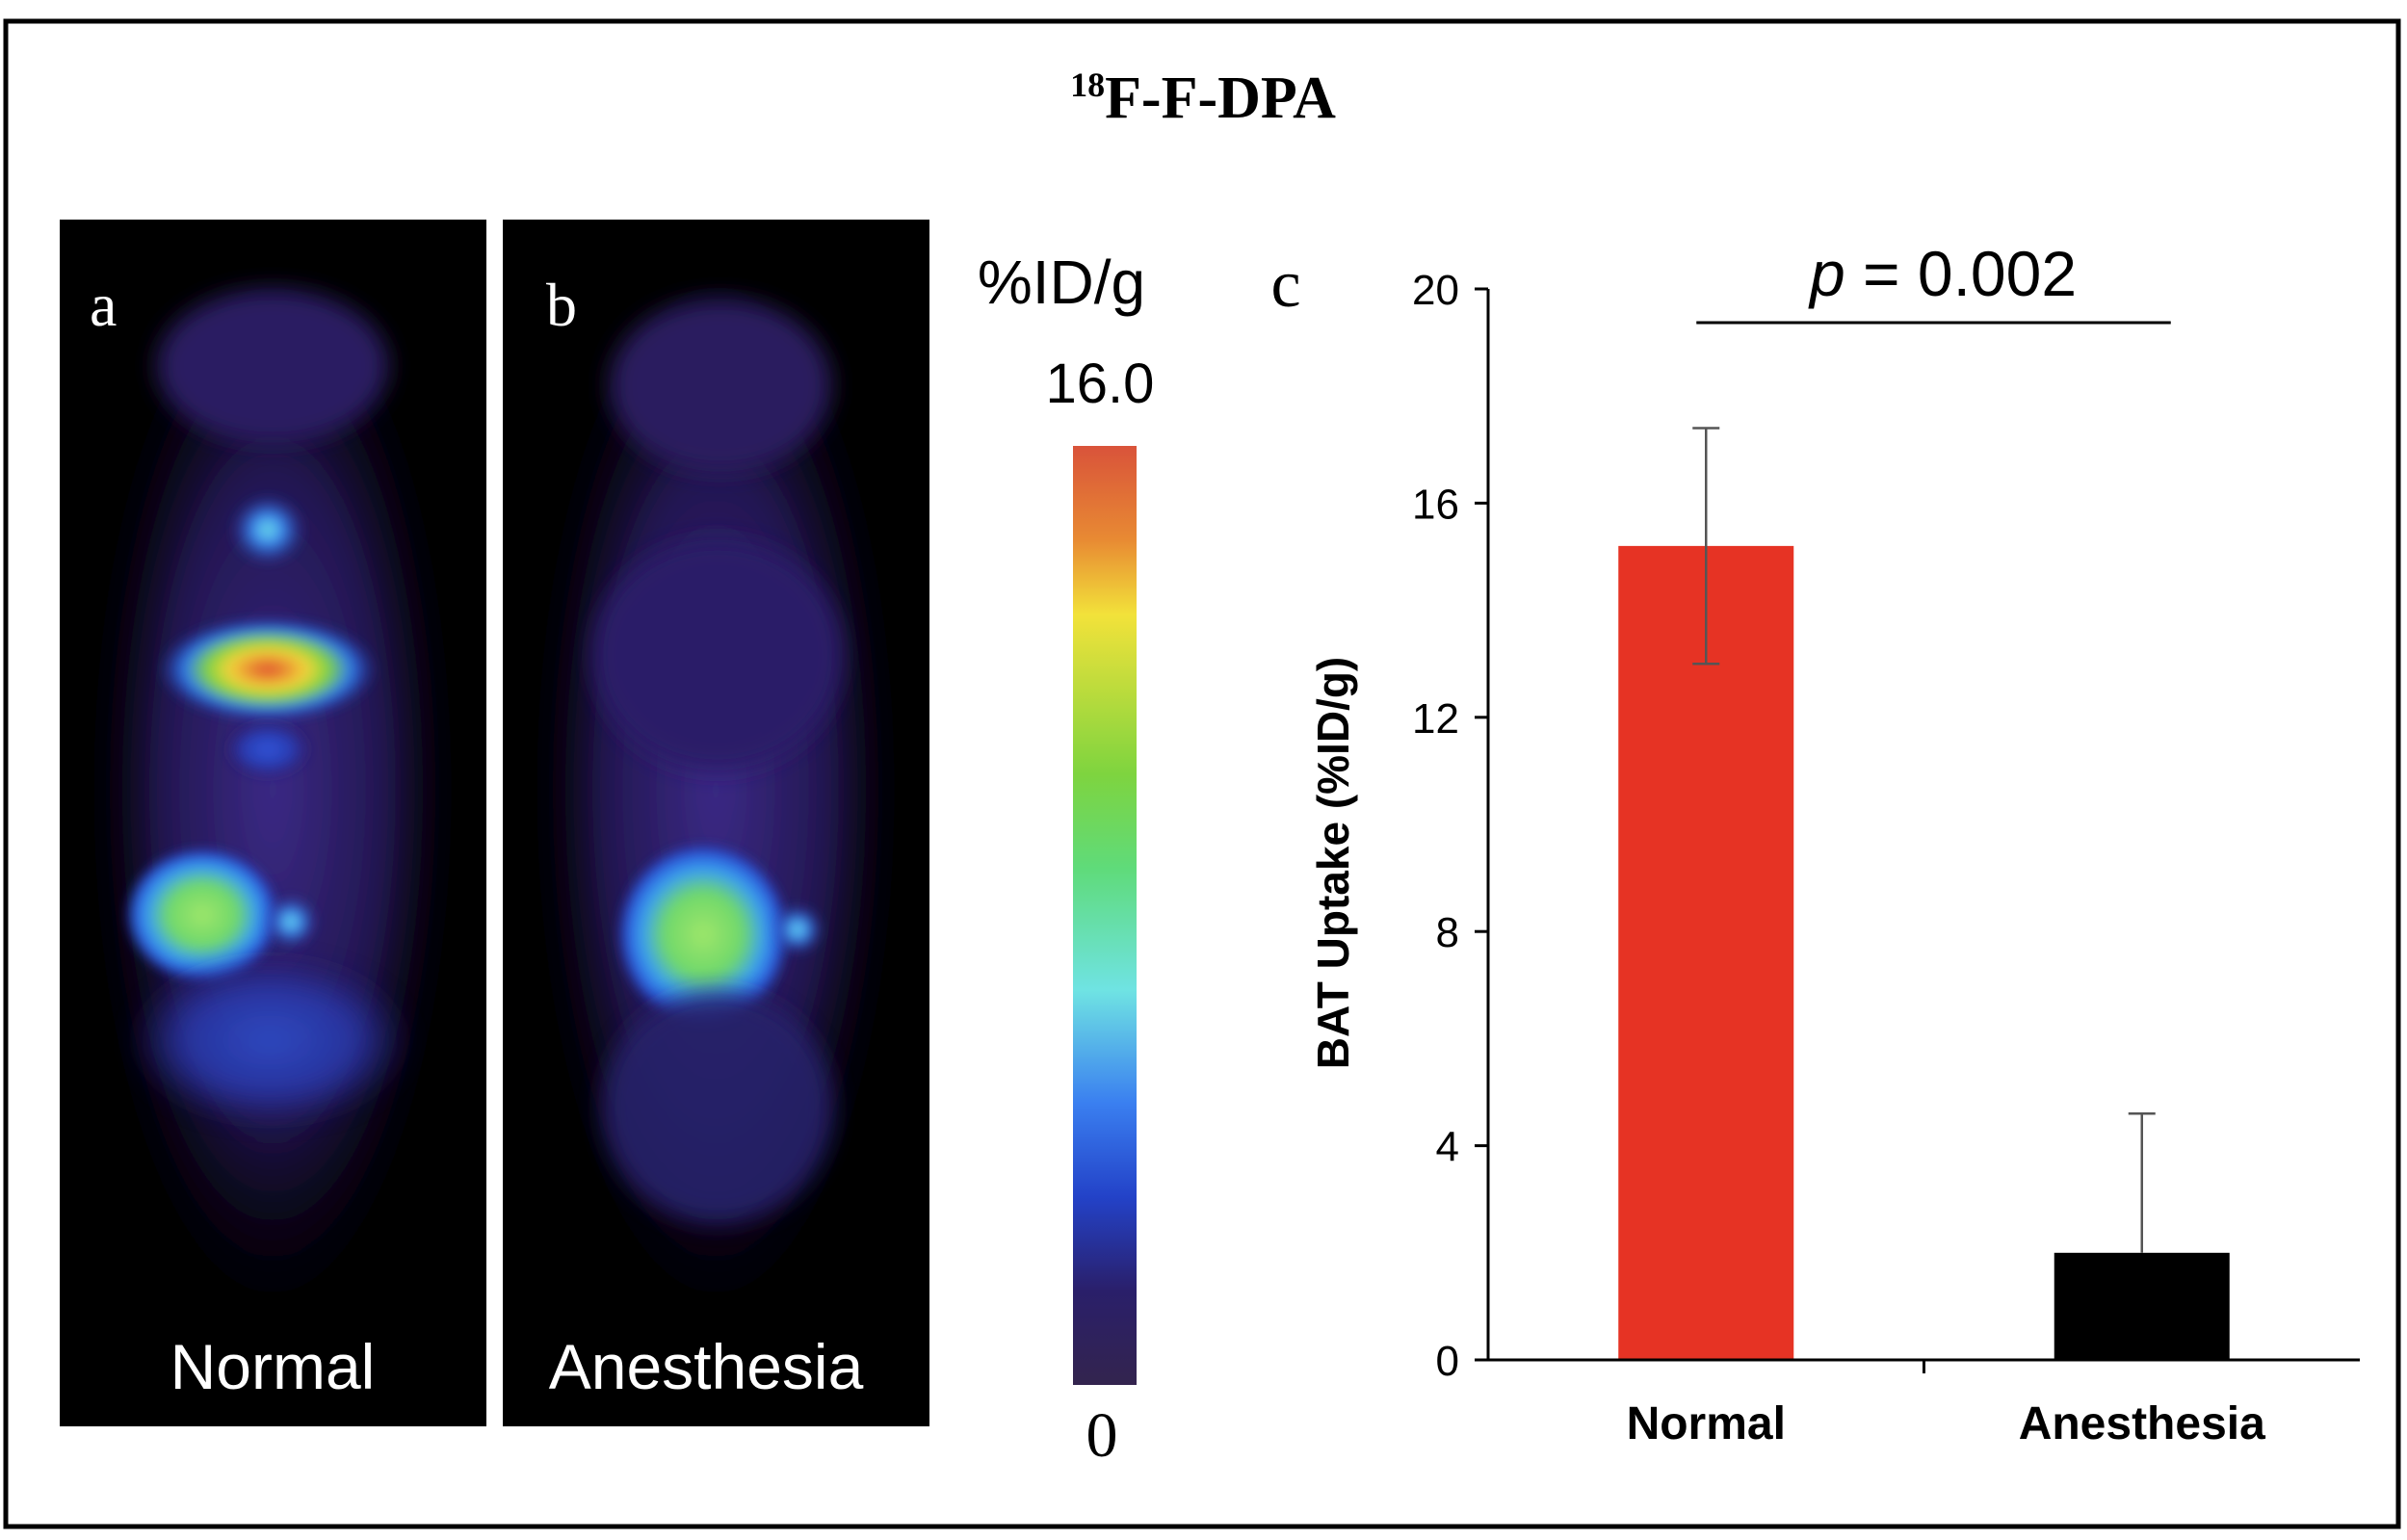 Image resolution: width=2407 pixels, height=1540 pixels. I want to click on colorbar-min-label: 0, so click(1102, 1435).